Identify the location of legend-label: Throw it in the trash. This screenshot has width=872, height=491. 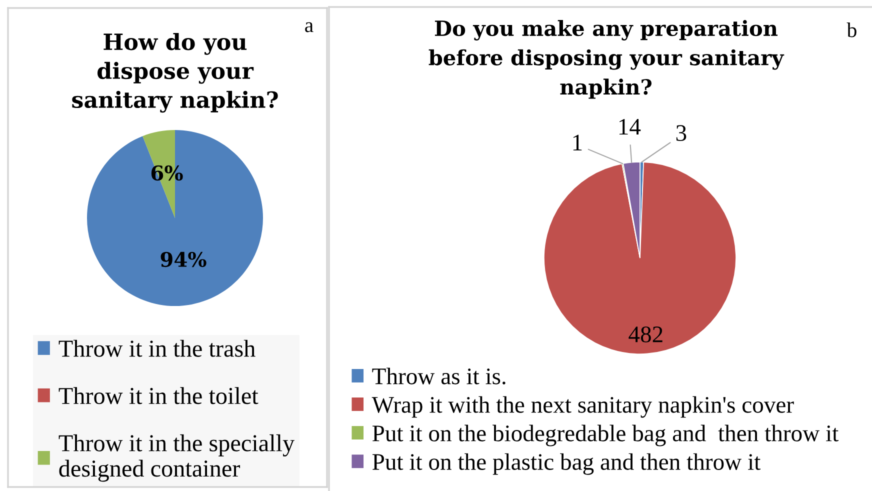
(157, 348).